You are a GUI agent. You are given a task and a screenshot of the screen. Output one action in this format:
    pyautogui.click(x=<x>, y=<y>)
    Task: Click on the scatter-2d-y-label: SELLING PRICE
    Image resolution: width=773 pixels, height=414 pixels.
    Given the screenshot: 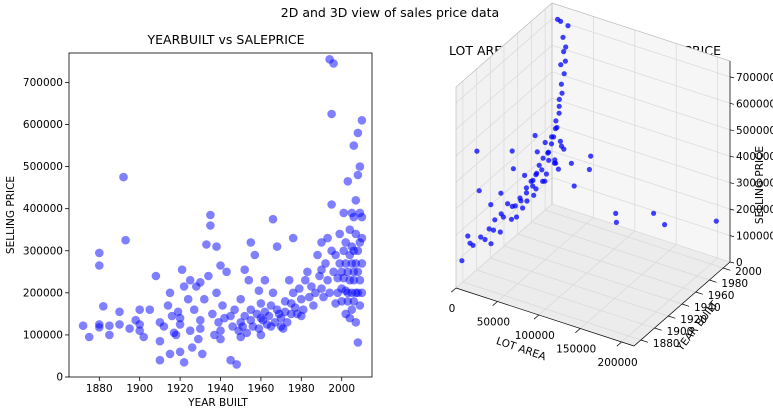 What is the action you would take?
    pyautogui.click(x=11, y=215)
    